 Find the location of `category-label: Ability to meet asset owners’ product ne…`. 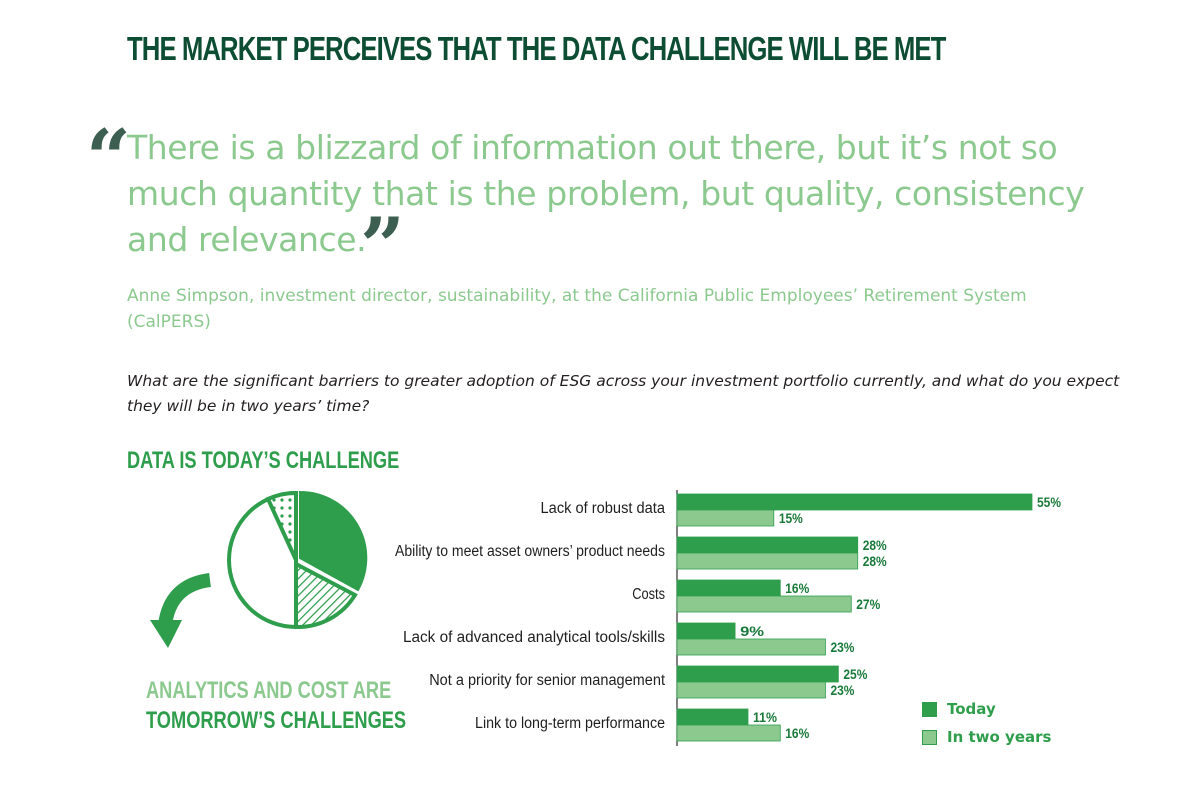

category-label: Ability to meet asset owners’ product ne… is located at coordinates (530, 551).